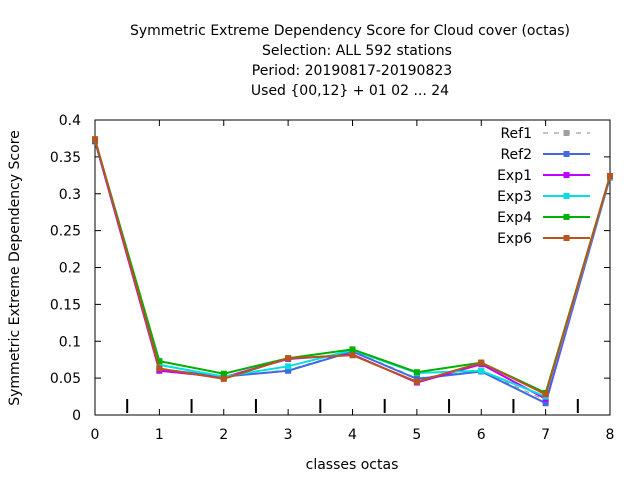 The width and height of the screenshot is (640, 480). What do you see at coordinates (514, 239) in the screenshot?
I see `legend-label: Exp6` at bounding box center [514, 239].